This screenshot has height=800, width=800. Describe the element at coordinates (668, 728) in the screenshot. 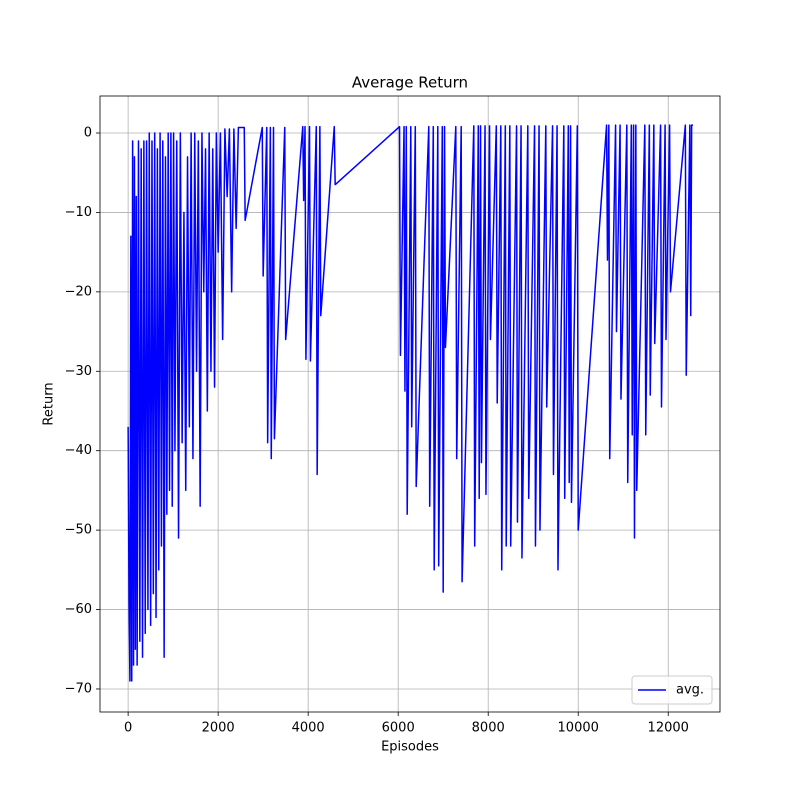

I see `x-tick-label: 12000` at that location.